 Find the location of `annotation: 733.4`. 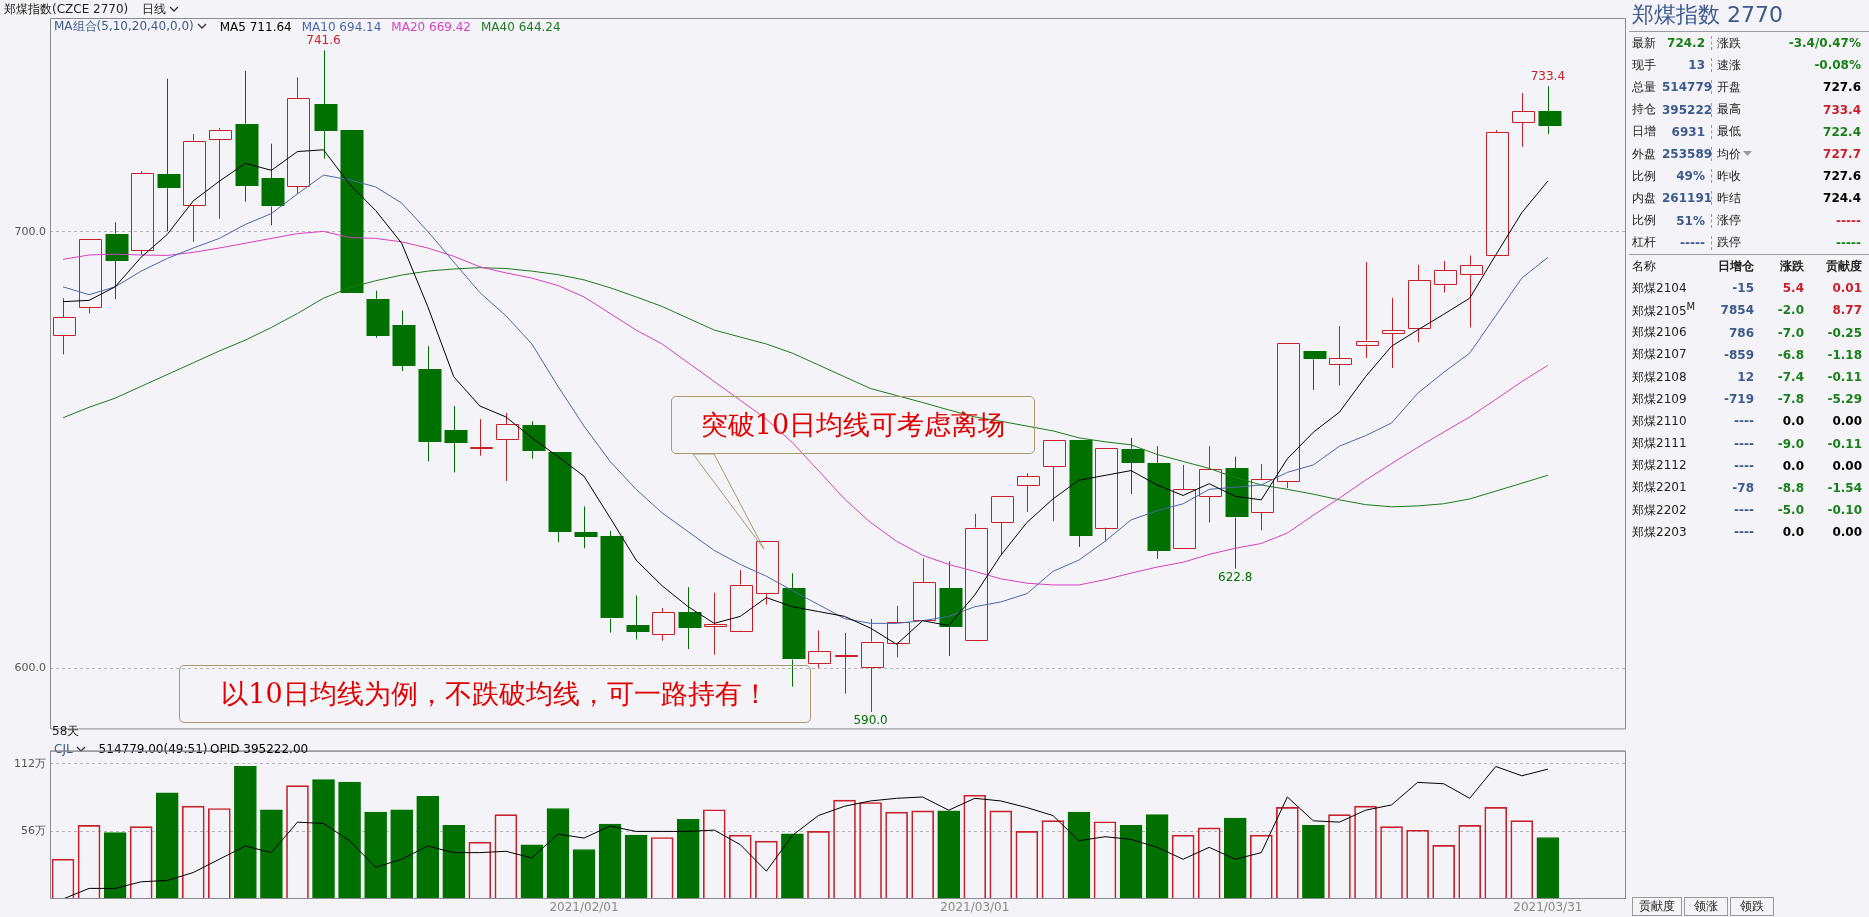

annotation: 733.4 is located at coordinates (1548, 76).